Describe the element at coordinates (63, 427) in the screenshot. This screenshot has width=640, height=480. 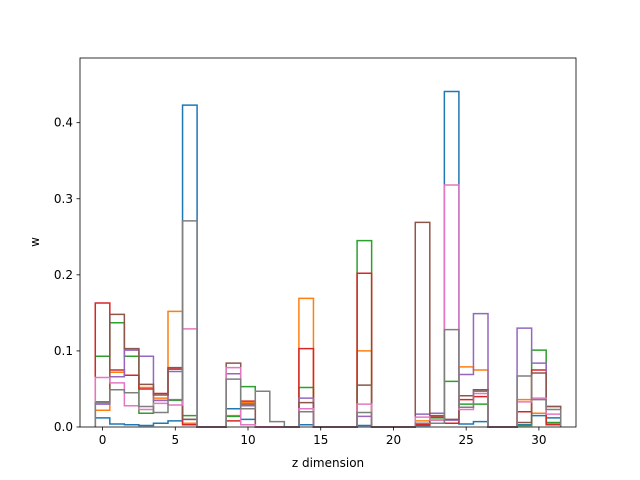
I see `y-tick-label: 0.0` at that location.